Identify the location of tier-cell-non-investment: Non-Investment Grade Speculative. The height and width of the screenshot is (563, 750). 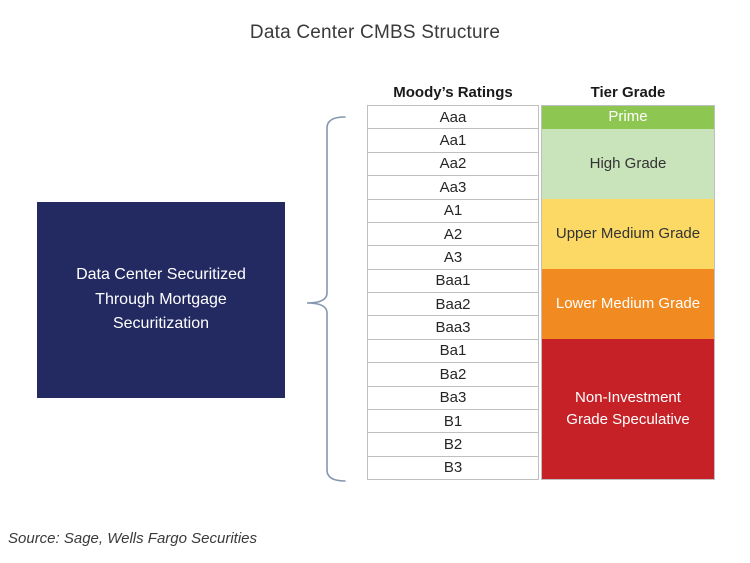
(628, 409).